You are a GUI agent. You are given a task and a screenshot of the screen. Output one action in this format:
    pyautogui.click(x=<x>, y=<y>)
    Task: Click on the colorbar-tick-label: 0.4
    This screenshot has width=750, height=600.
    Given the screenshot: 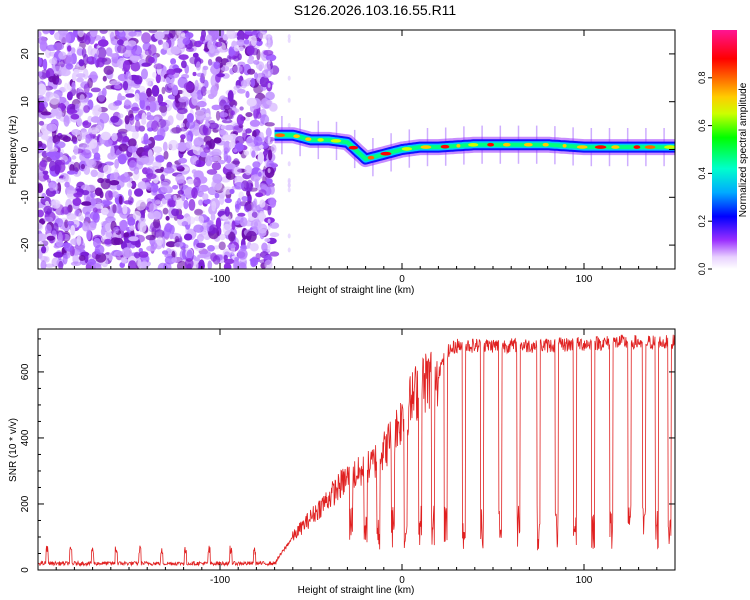 What is the action you would take?
    pyautogui.click(x=702, y=173)
    